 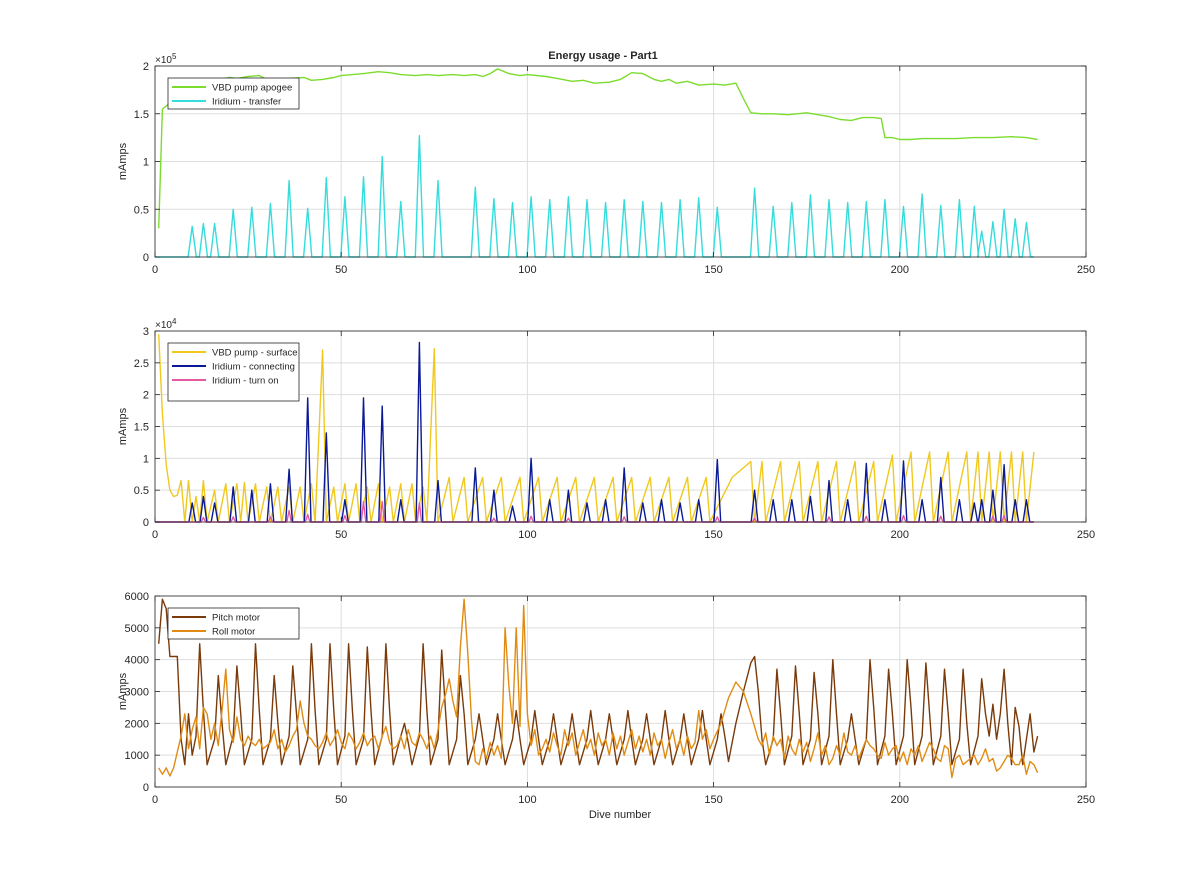 What do you see at coordinates (137, 756) in the screenshot?
I see `y-tick-label: 1000` at bounding box center [137, 756].